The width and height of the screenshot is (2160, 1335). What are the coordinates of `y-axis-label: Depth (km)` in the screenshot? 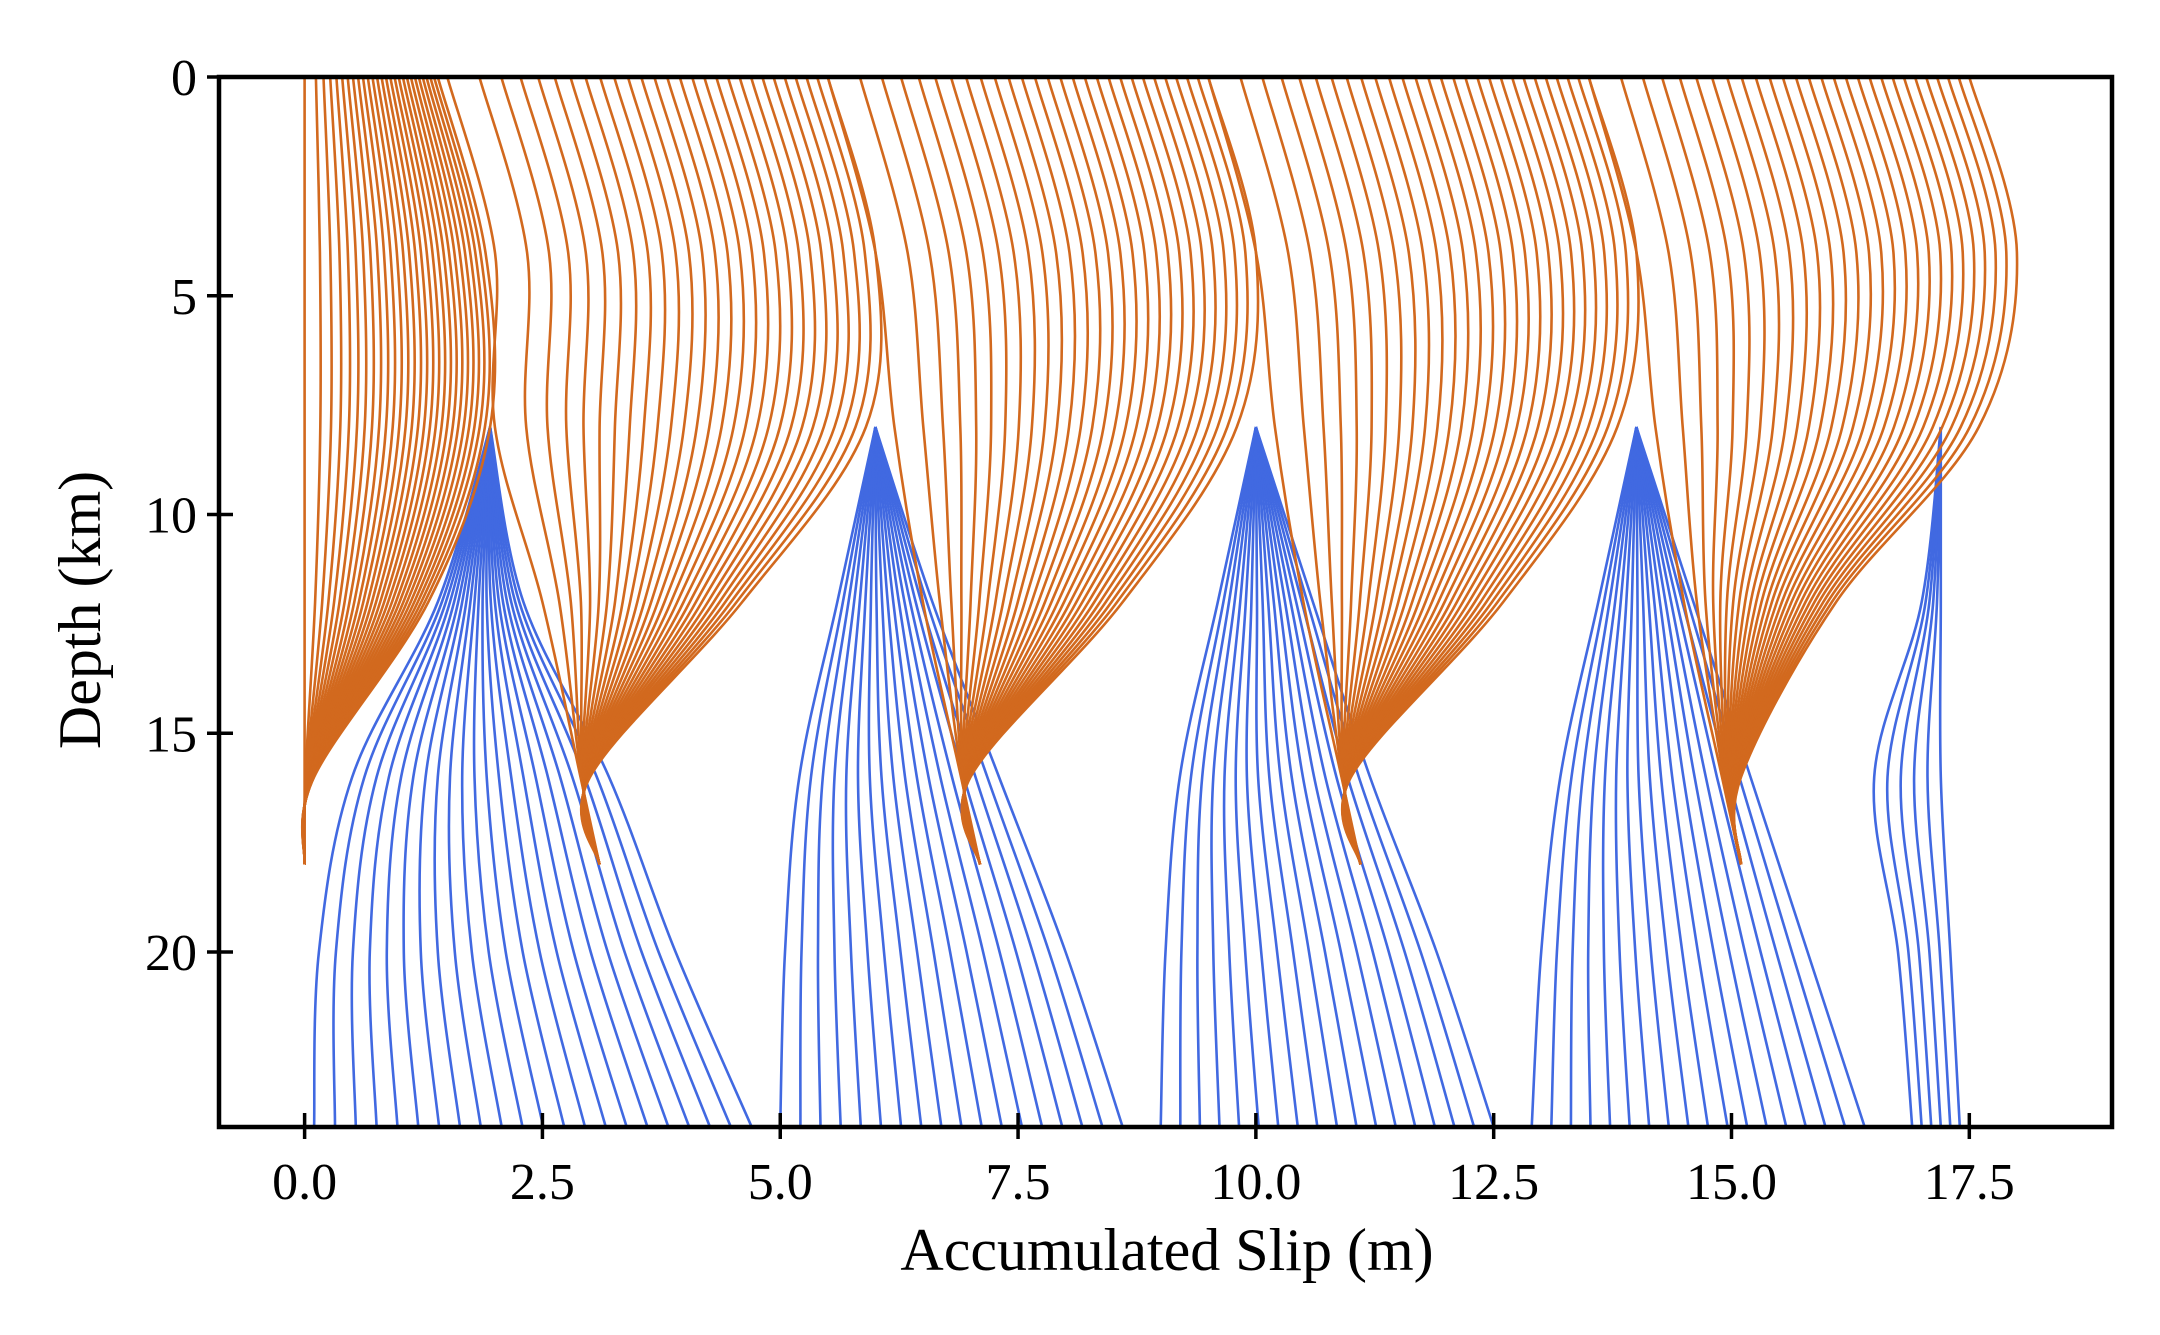 It's located at (80, 610).